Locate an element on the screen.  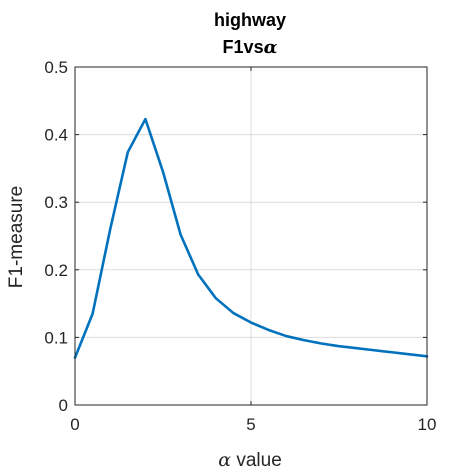
subtitle-prefix: F1vs is located at coordinates (243, 47).